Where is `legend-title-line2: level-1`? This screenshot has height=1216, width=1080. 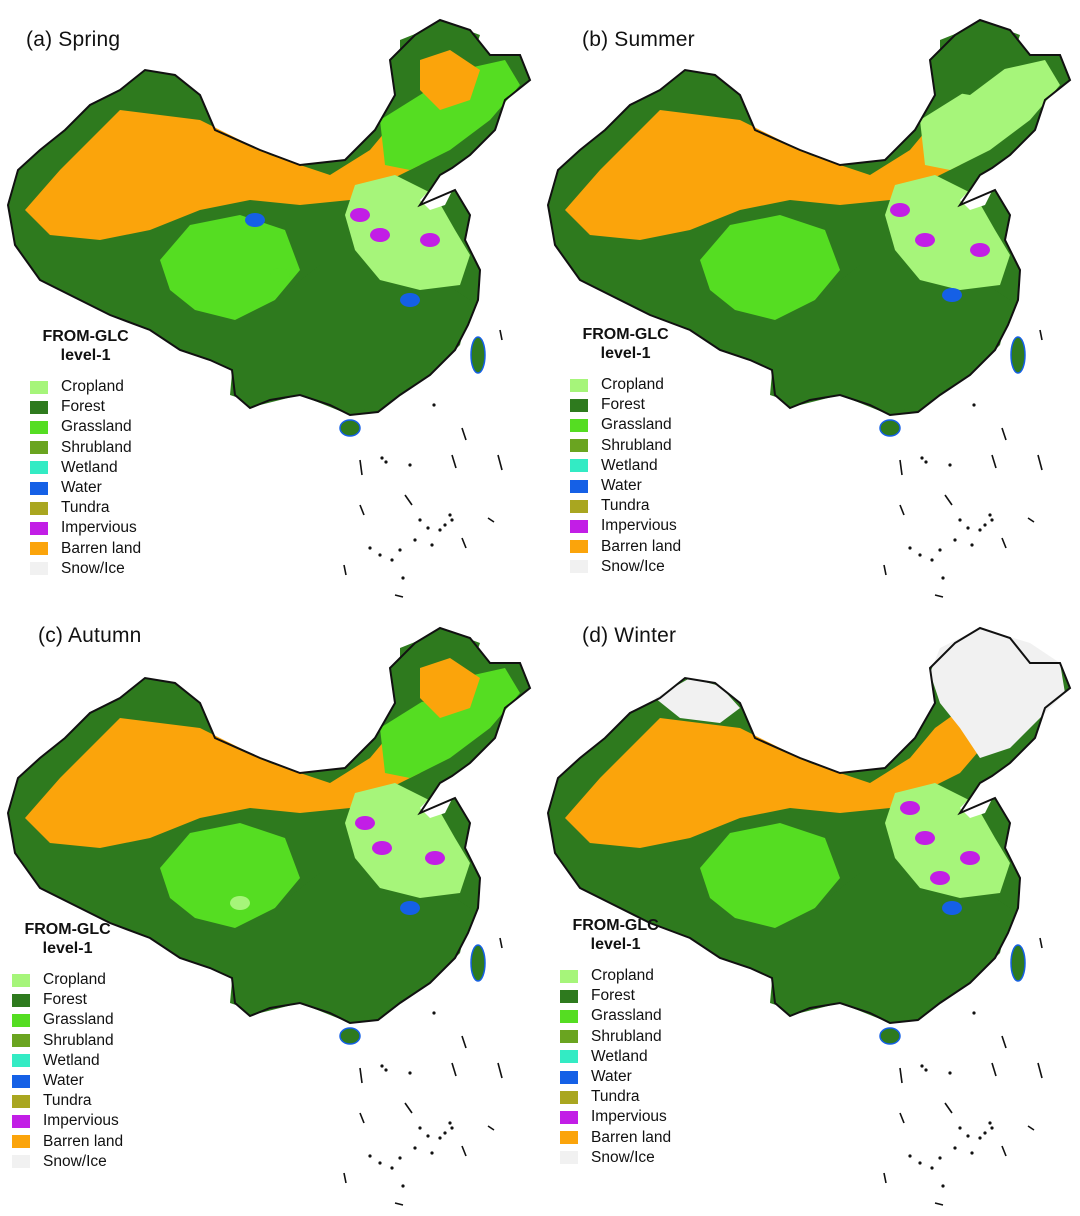 legend-title-line2: level-1 is located at coordinates (67, 948).